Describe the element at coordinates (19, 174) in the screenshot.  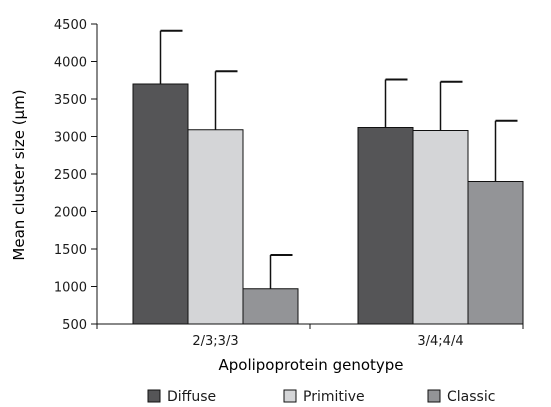
I see `y-axis-title: Mean cluster size (μm)` at that location.